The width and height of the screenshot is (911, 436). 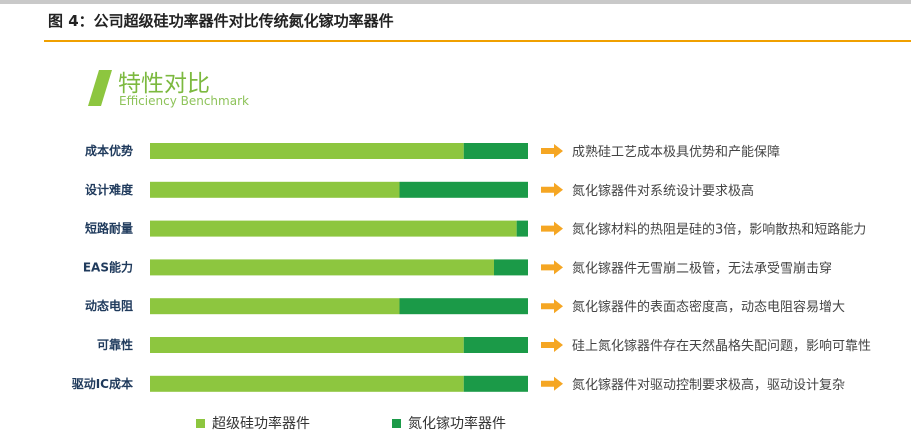 I want to click on legend-label-series-2: 氮化镓功率器件, so click(x=457, y=424).